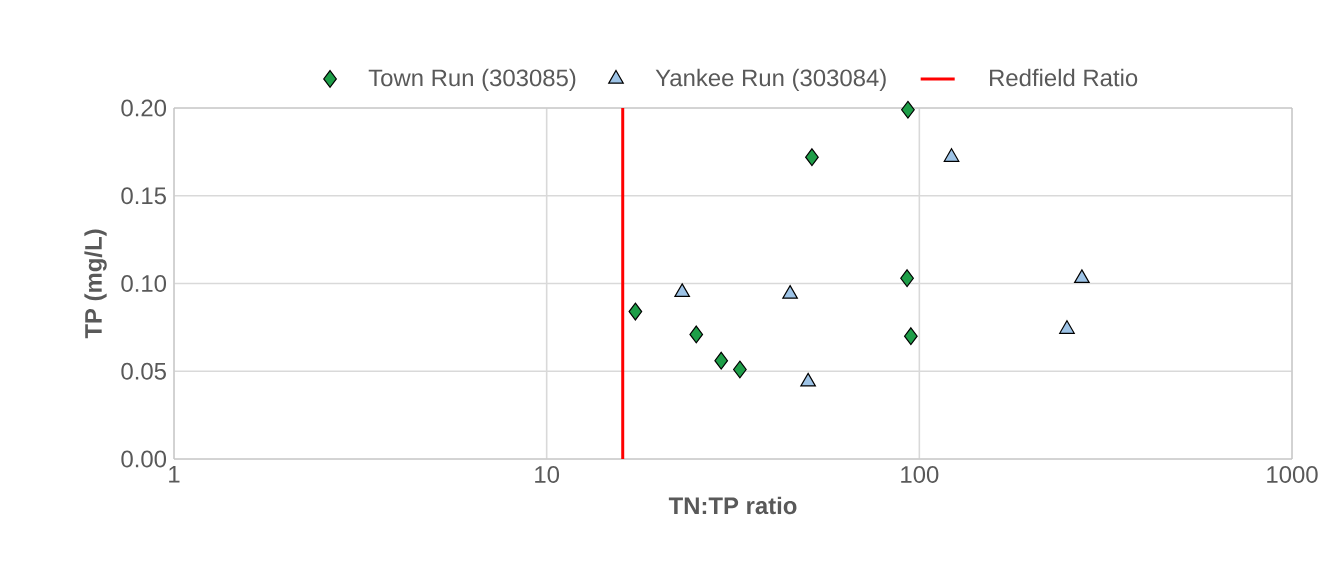  What do you see at coordinates (174, 474) in the screenshot?
I see `x-tick-label: 1` at bounding box center [174, 474].